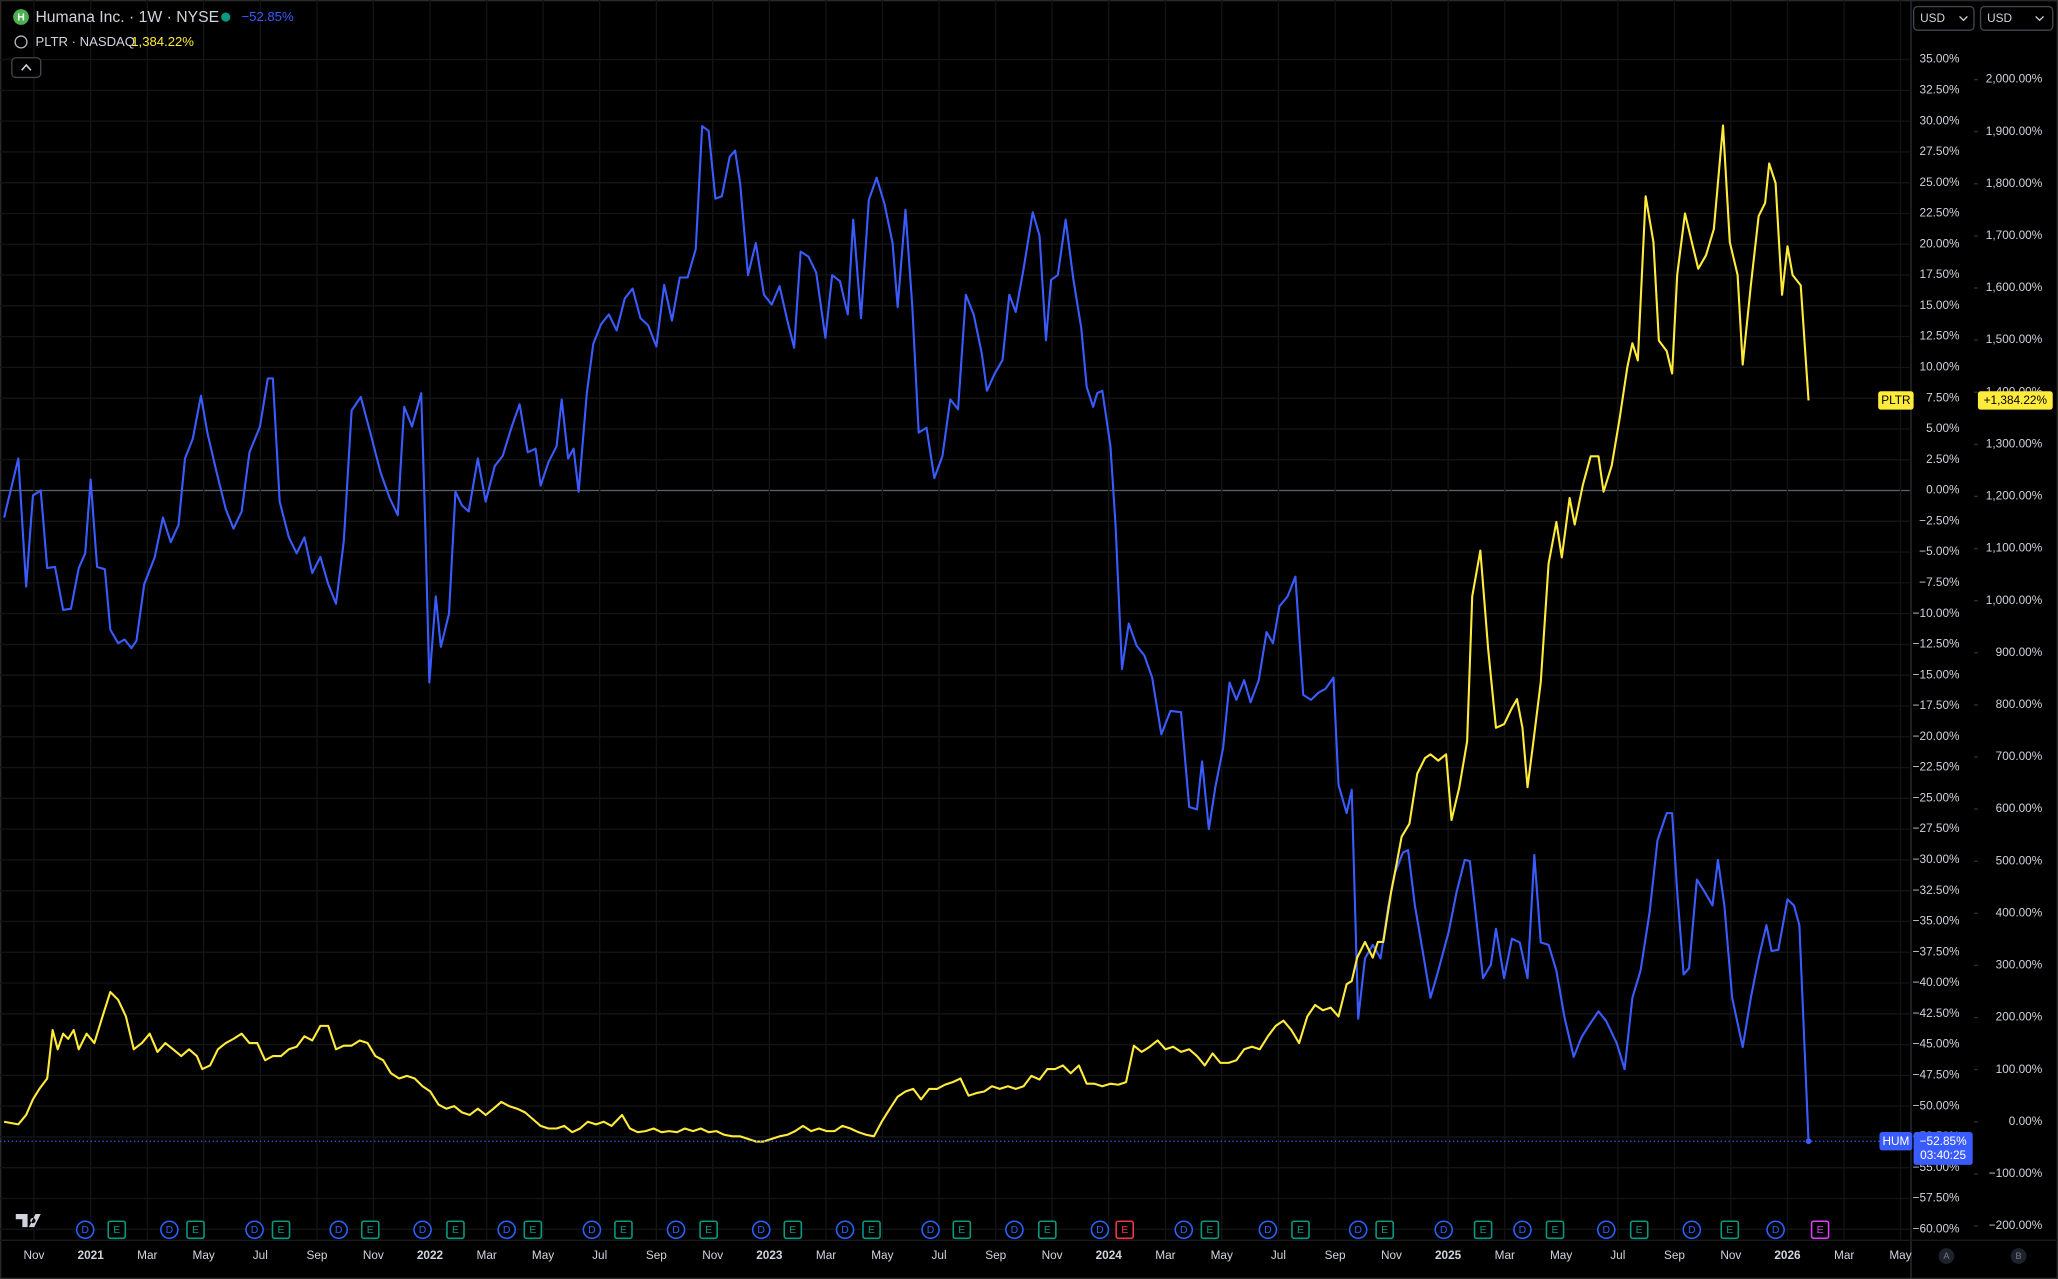  What do you see at coordinates (2014, 339) in the screenshot?
I see `y2-tick-label: 1,500.00%` at bounding box center [2014, 339].